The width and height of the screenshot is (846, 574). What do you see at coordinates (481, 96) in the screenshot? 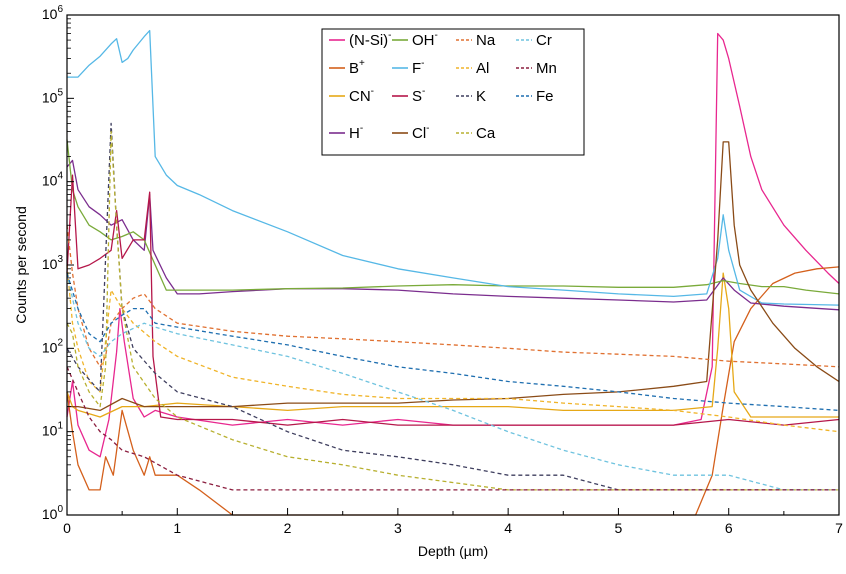
I see `legend-label-k: K` at bounding box center [481, 96].